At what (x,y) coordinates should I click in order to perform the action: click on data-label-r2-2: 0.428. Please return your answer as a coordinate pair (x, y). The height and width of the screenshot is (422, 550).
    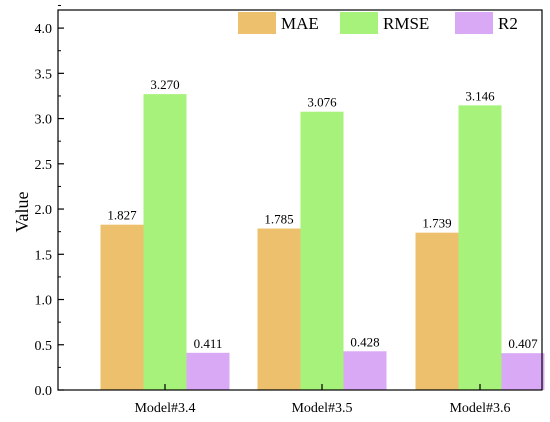
    Looking at the image, I should click on (364, 341).